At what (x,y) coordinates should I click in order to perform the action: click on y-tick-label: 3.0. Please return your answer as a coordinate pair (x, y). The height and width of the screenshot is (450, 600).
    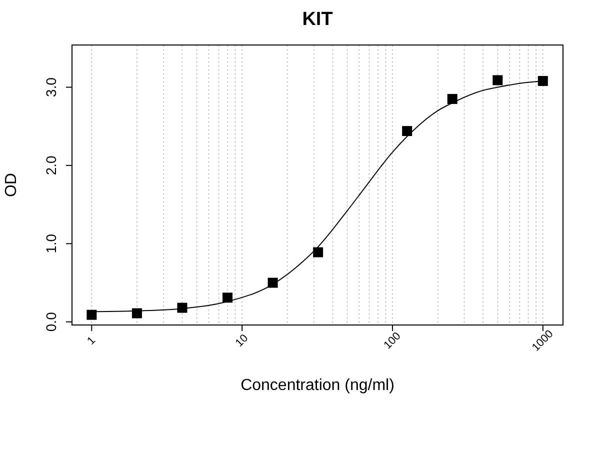
    Looking at the image, I should click on (51, 87).